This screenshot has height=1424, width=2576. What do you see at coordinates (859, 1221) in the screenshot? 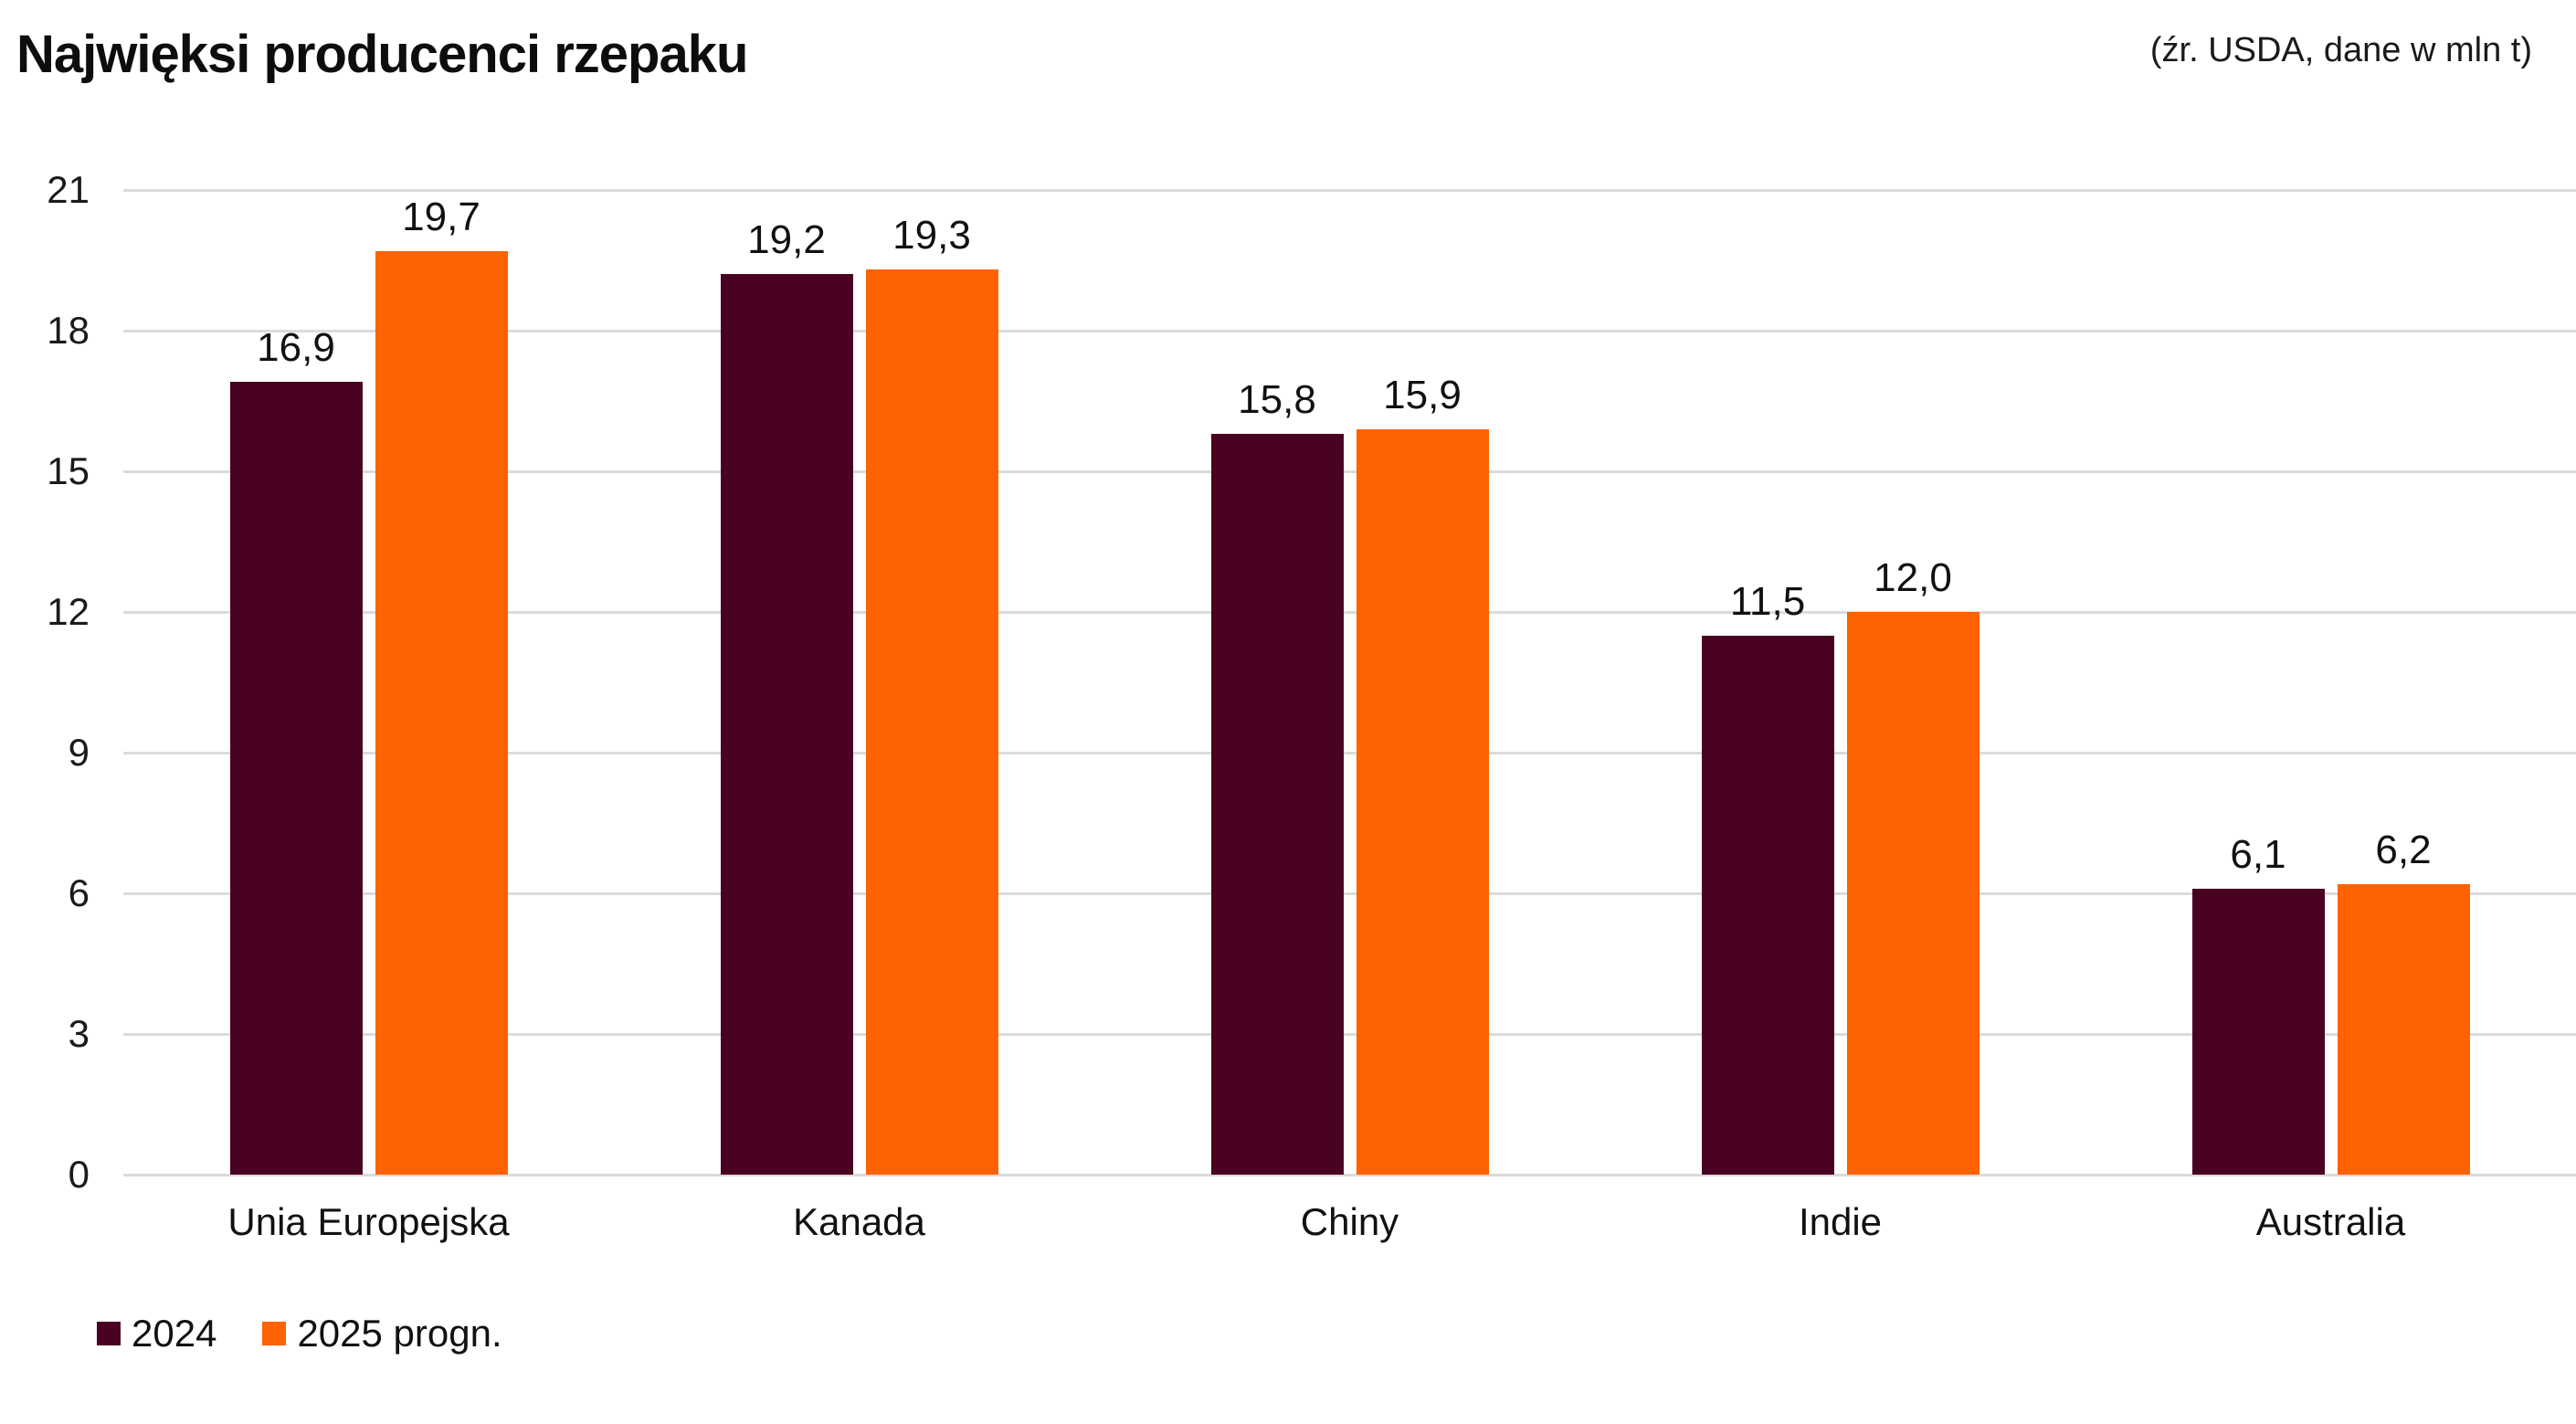
I see `x-axis-category-label-kanada: Kanada` at bounding box center [859, 1221].